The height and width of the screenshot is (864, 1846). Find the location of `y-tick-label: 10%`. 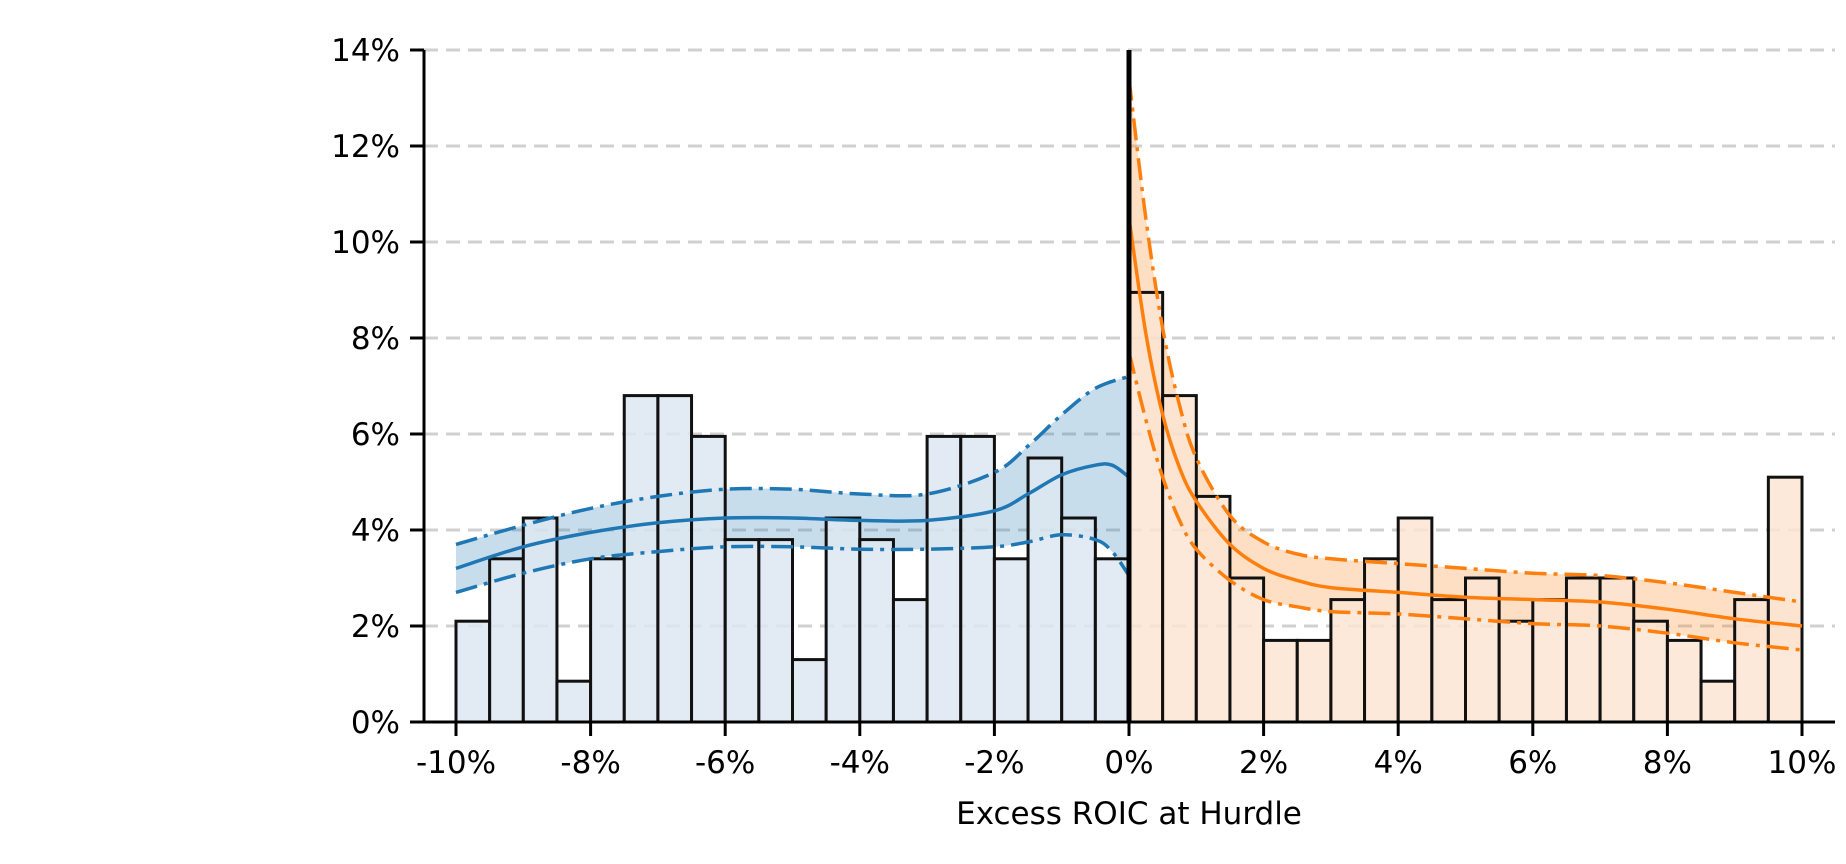

y-tick-label: 10% is located at coordinates (365, 243).